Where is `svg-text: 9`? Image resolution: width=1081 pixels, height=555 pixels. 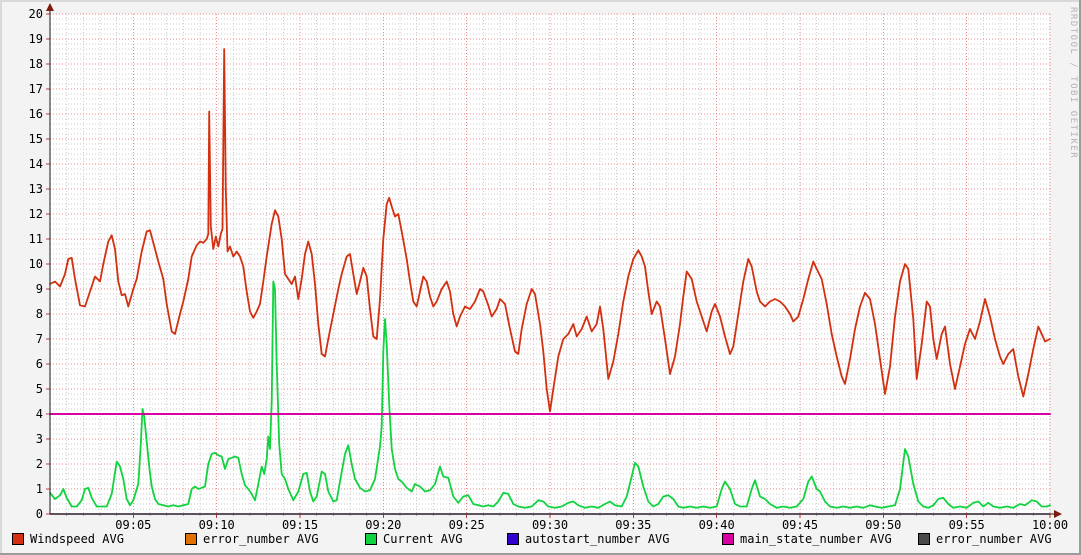
svg-text: 9 is located at coordinates (39, 289).